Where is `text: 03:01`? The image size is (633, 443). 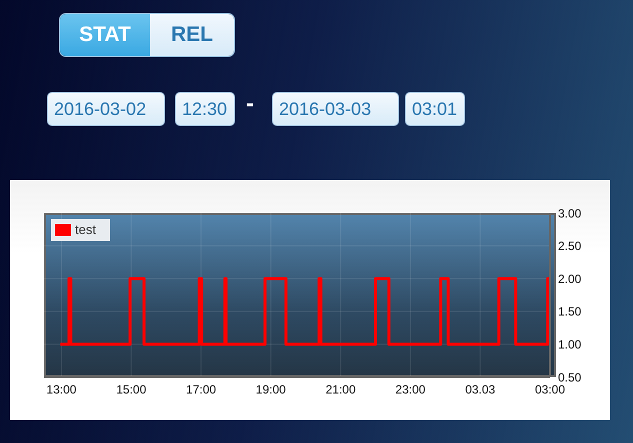
text: 03:01 is located at coordinates (435, 109).